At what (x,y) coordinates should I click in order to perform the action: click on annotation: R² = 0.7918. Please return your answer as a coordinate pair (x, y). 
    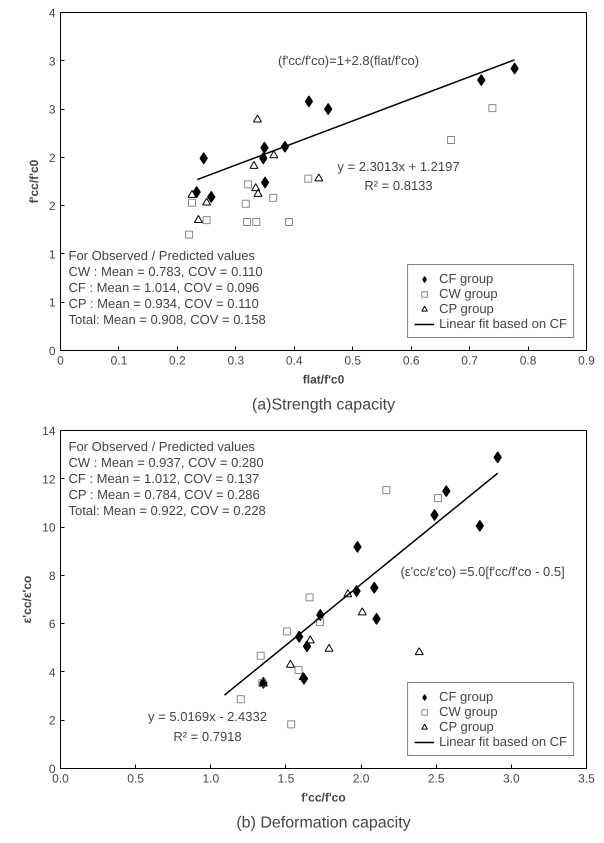
    Looking at the image, I should click on (207, 736).